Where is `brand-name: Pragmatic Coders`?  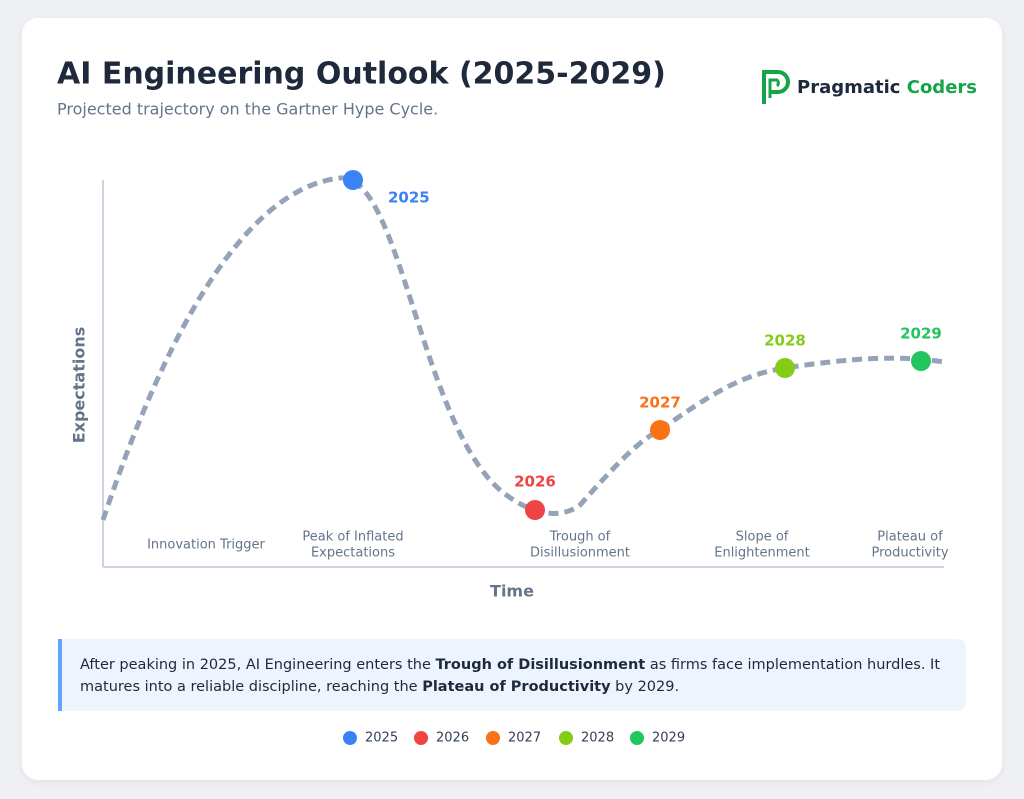 brand-name: Pragmatic Coders is located at coordinates (887, 87).